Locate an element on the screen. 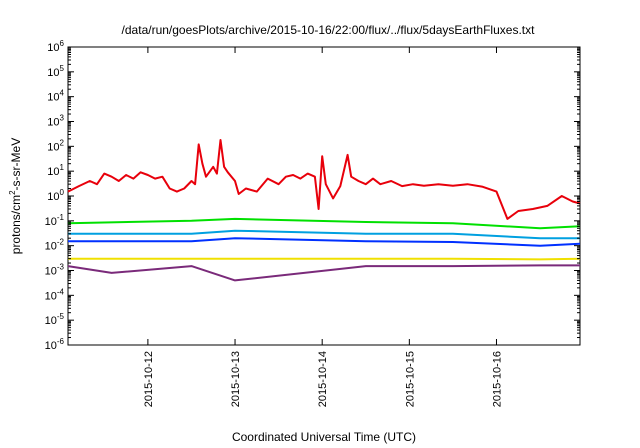 The image size is (640, 448). y-tick-label: 10³ is located at coordinates (55, 121).